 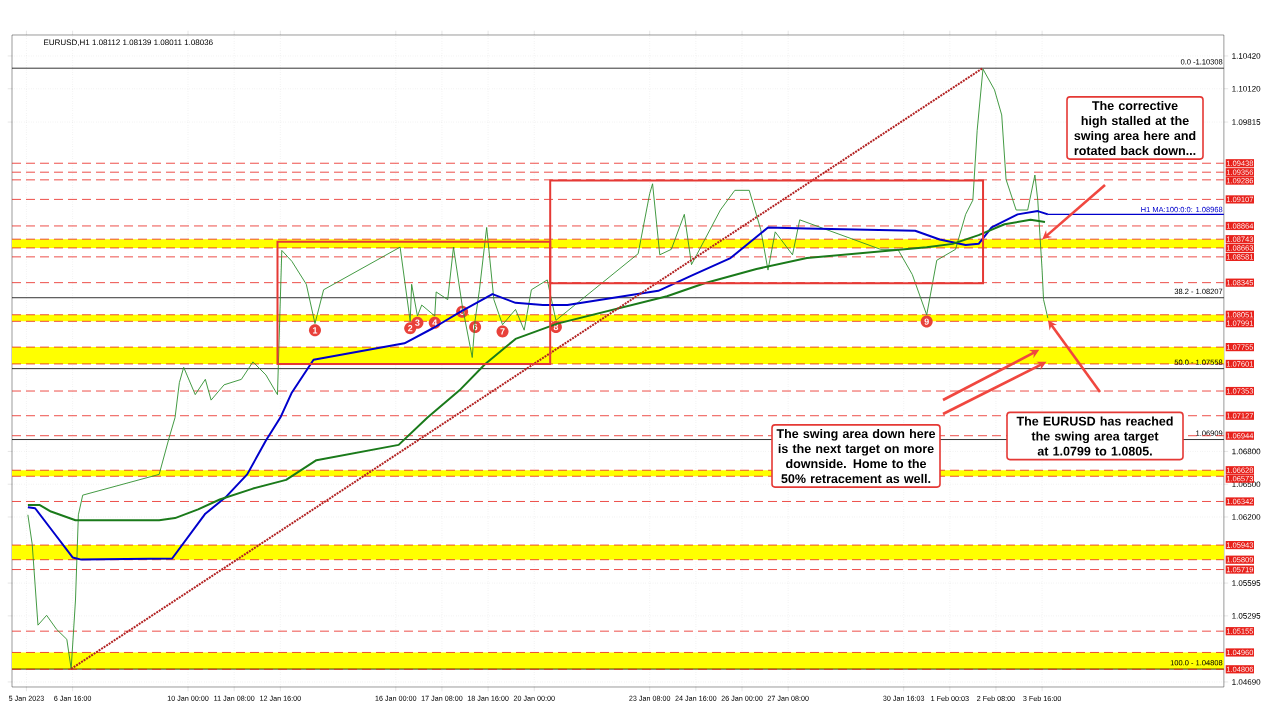 What do you see at coordinates (1246, 56) in the screenshot?
I see `y-tick-label: 1.10420` at bounding box center [1246, 56].